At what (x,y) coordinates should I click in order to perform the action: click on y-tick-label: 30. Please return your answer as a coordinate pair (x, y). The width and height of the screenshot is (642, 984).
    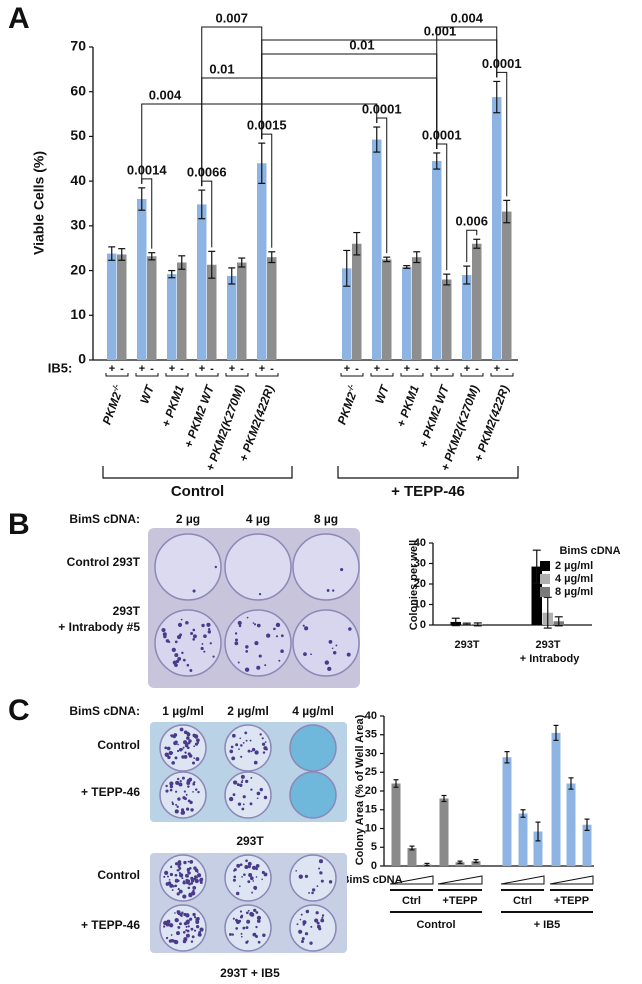
    Looking at the image, I should click on (371, 753).